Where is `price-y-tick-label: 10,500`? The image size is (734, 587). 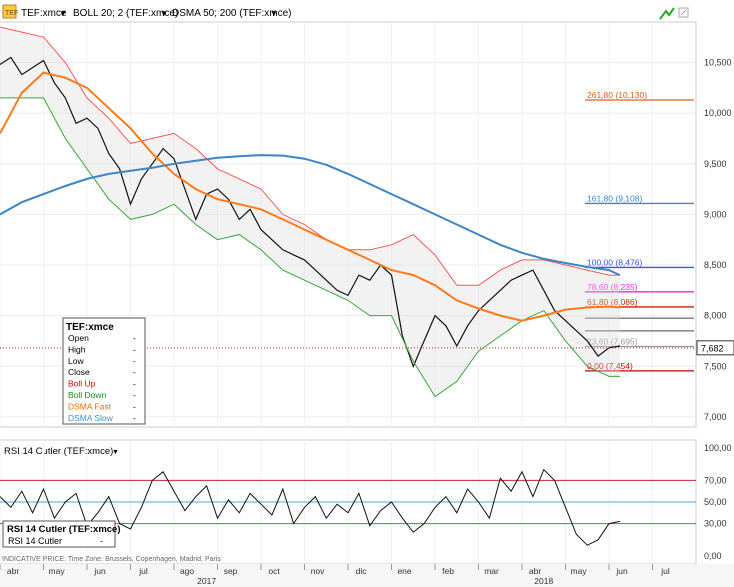
price-y-tick-label: 10,500 is located at coordinates (718, 63).